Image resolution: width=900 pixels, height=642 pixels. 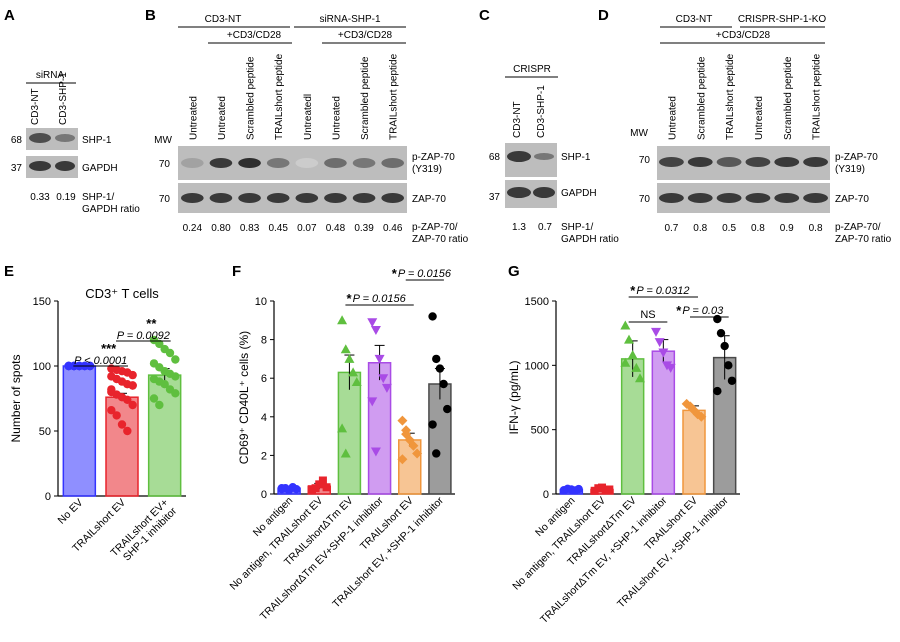 What do you see at coordinates (701, 98) in the screenshot?
I see `lane-label-1: Scrambled peptide` at bounding box center [701, 98].